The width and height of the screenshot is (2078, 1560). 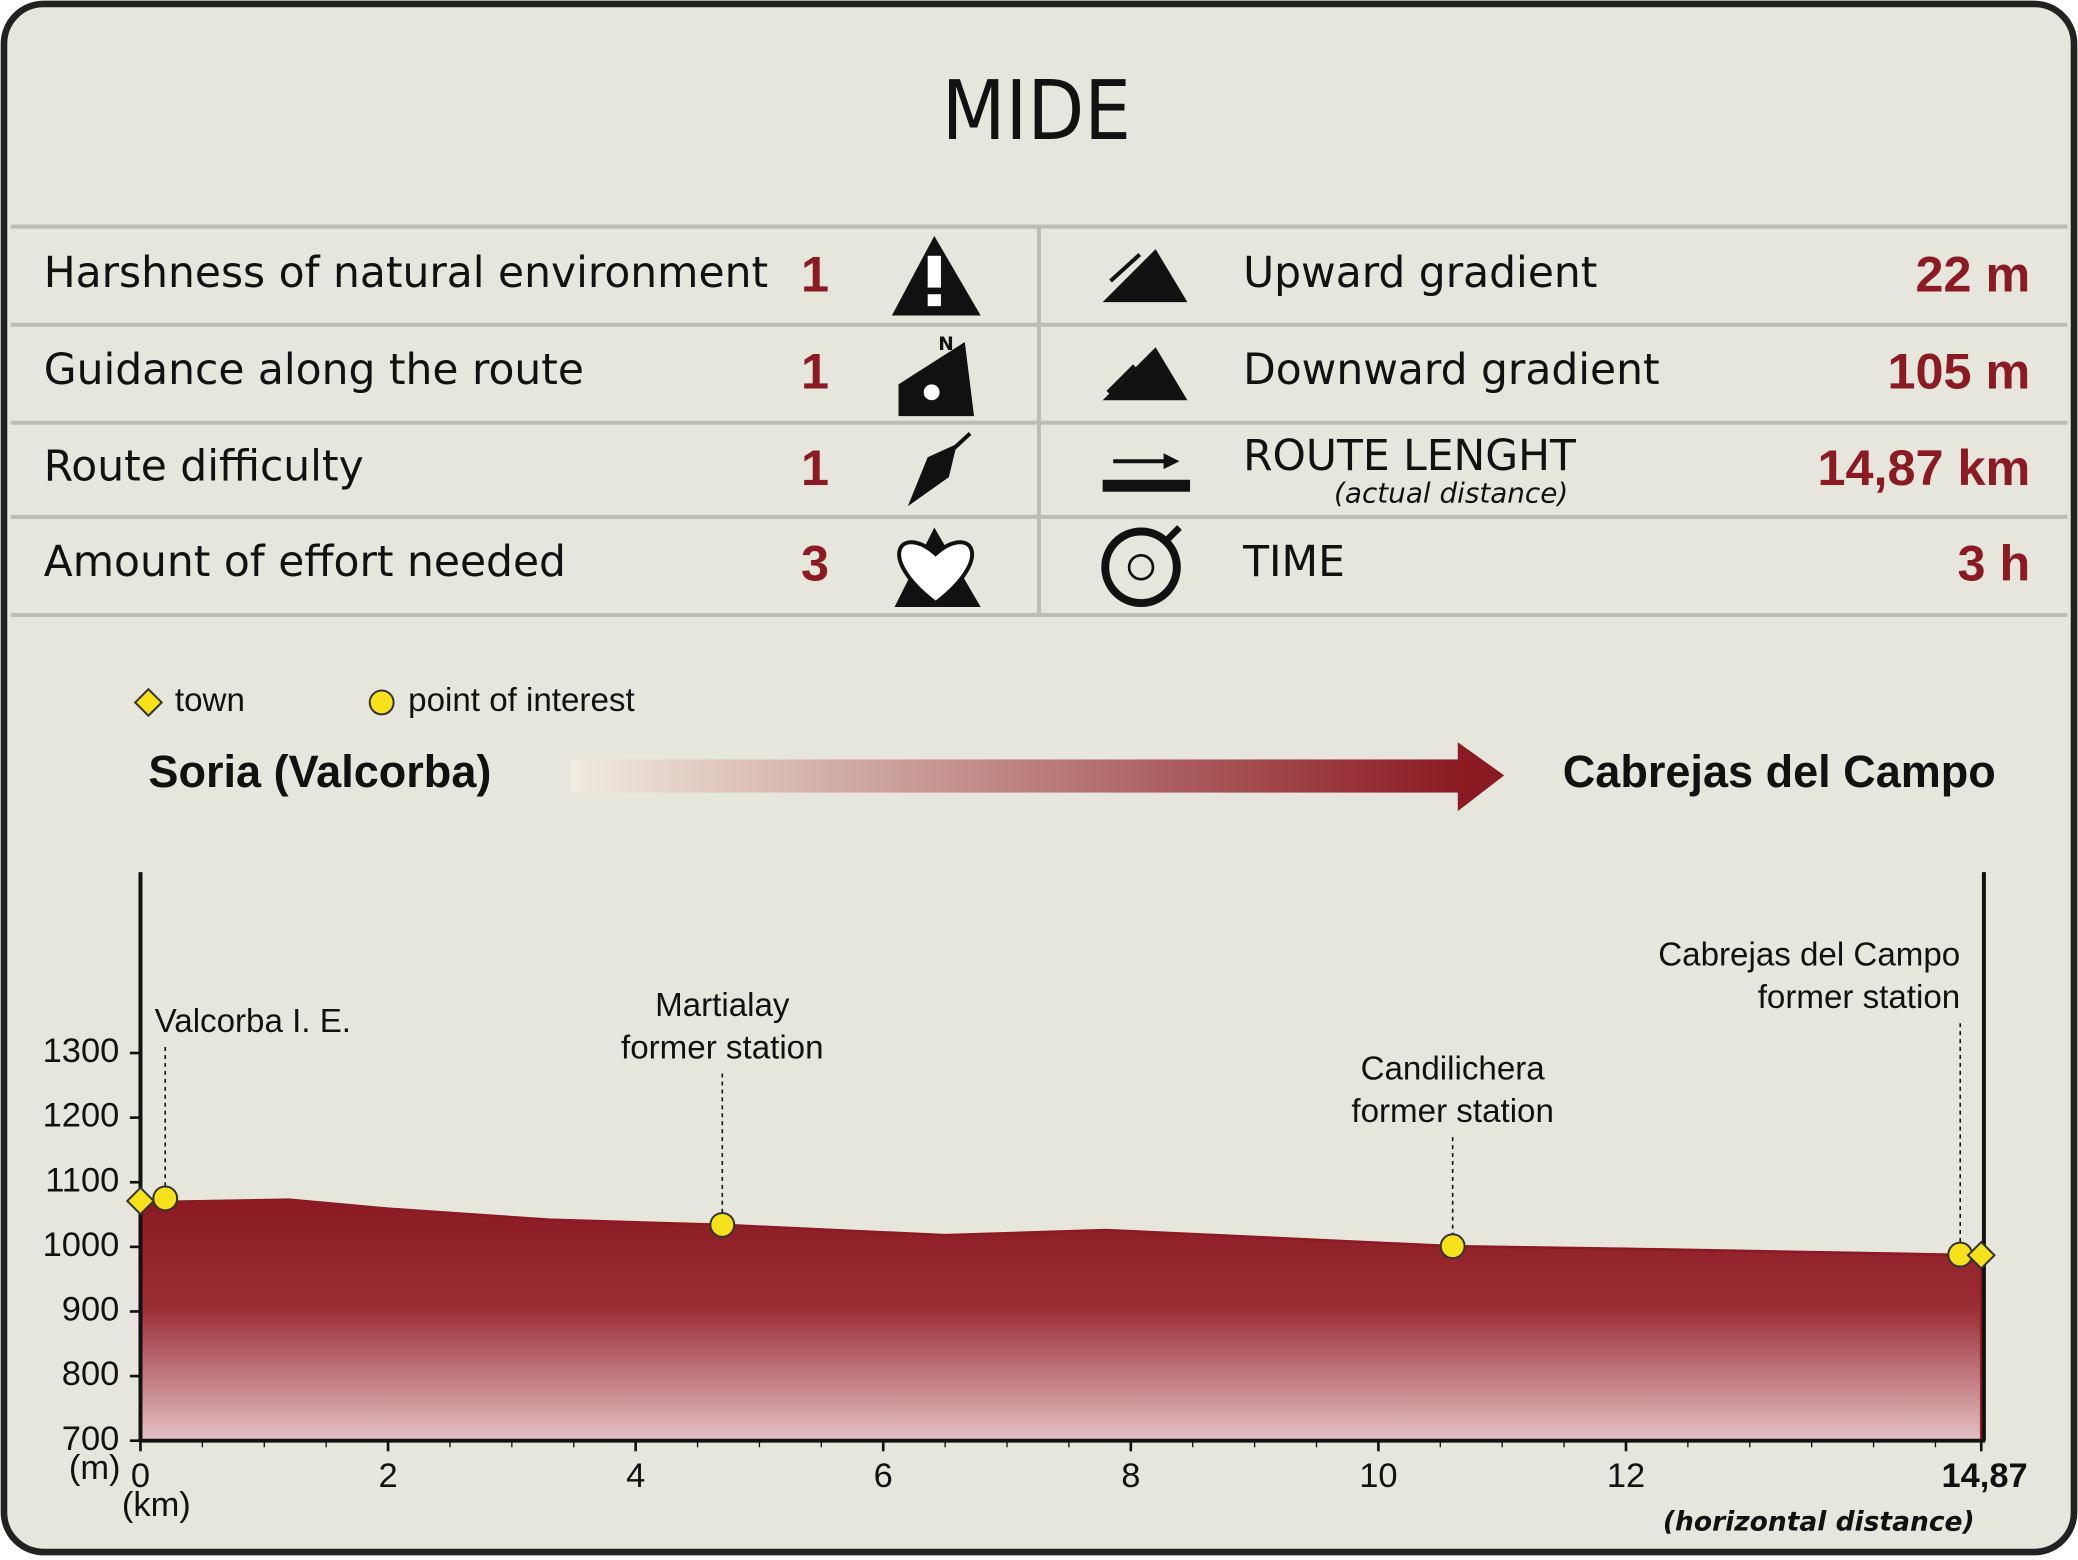 I want to click on x-tick-label: 2, so click(x=387, y=1476).